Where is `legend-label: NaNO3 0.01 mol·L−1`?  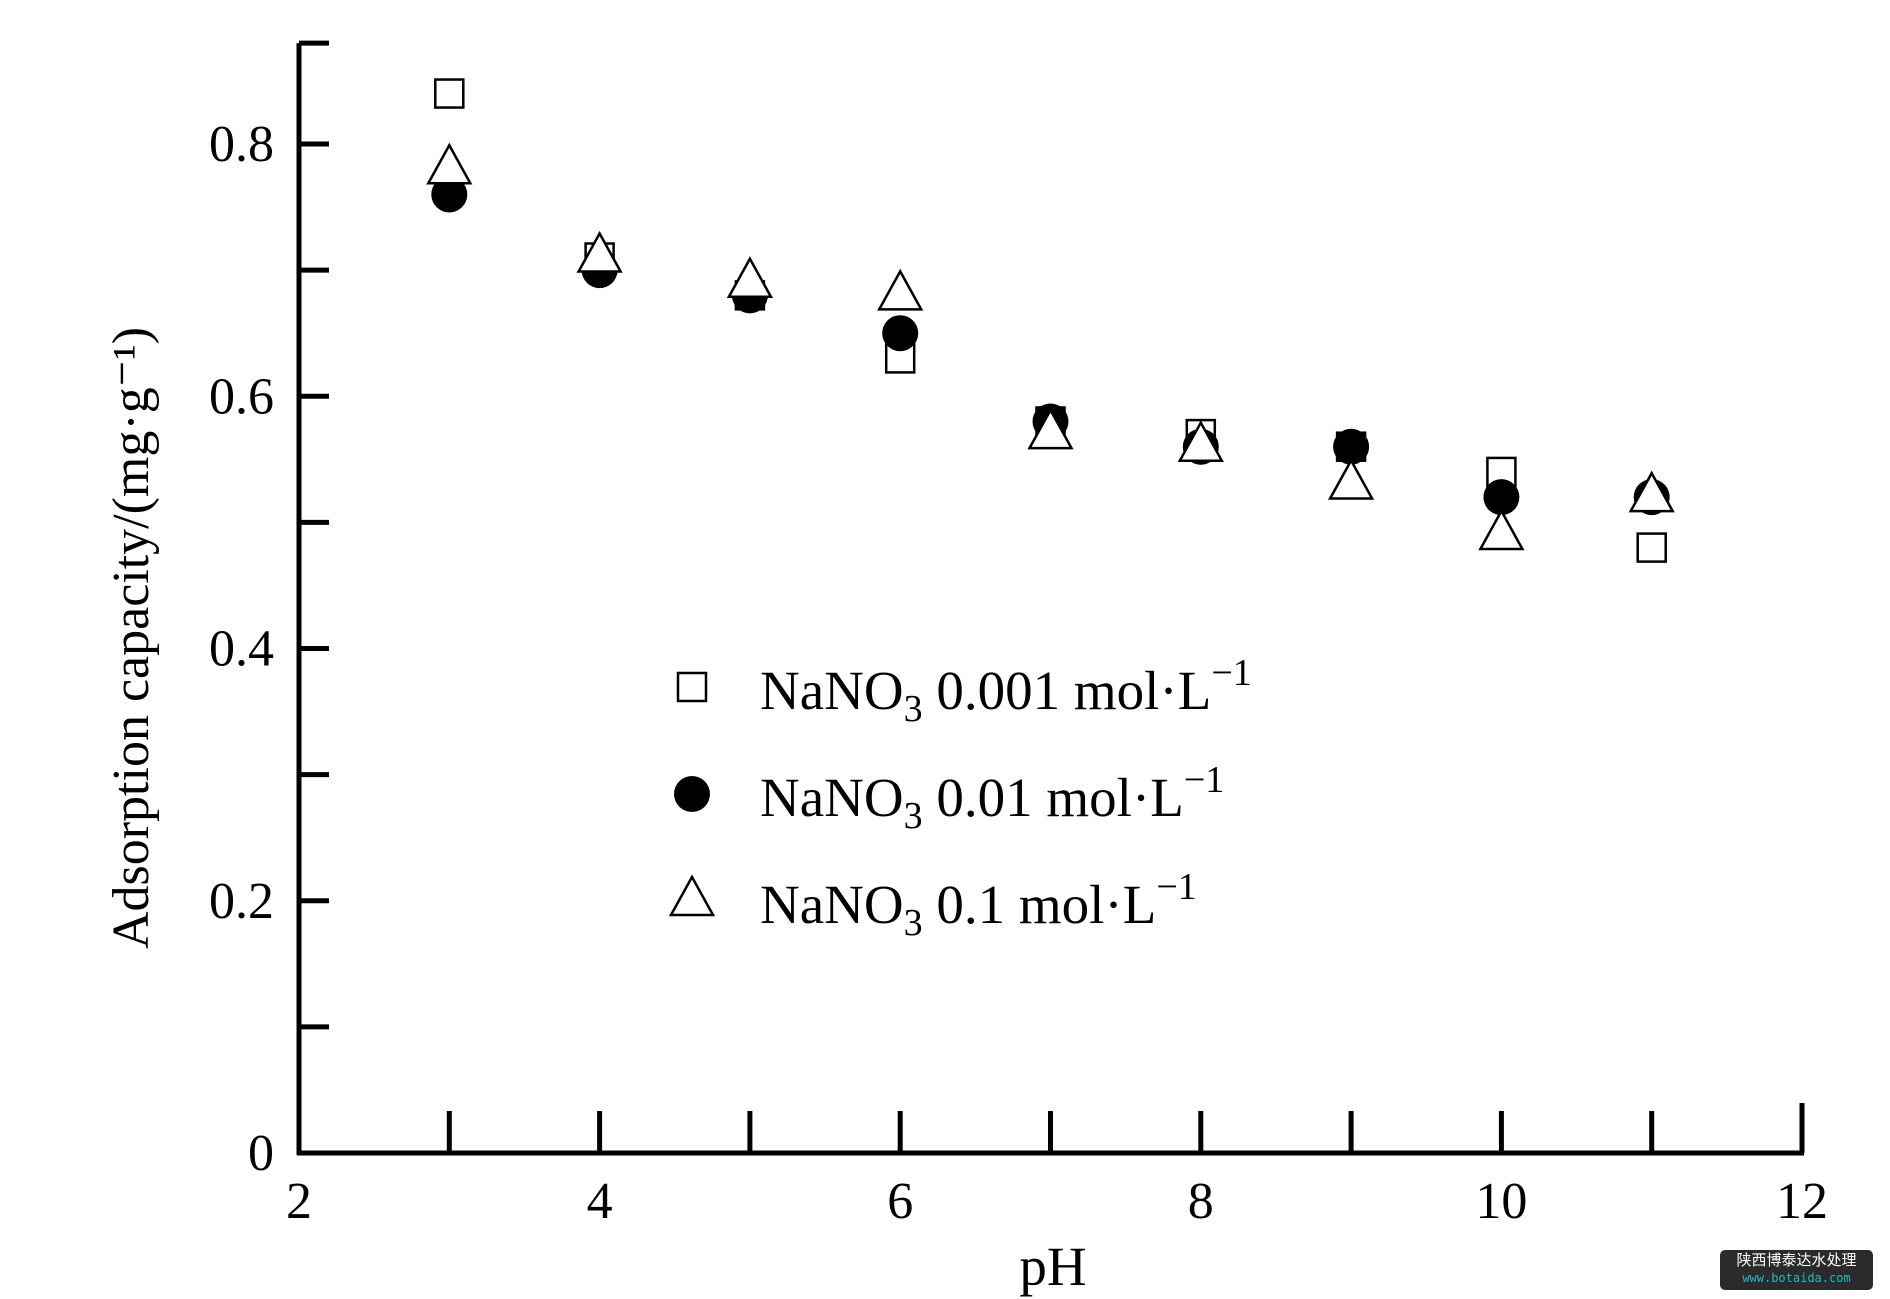 legend-label: NaNO3 0.01 mol·L−1 is located at coordinates (992, 798).